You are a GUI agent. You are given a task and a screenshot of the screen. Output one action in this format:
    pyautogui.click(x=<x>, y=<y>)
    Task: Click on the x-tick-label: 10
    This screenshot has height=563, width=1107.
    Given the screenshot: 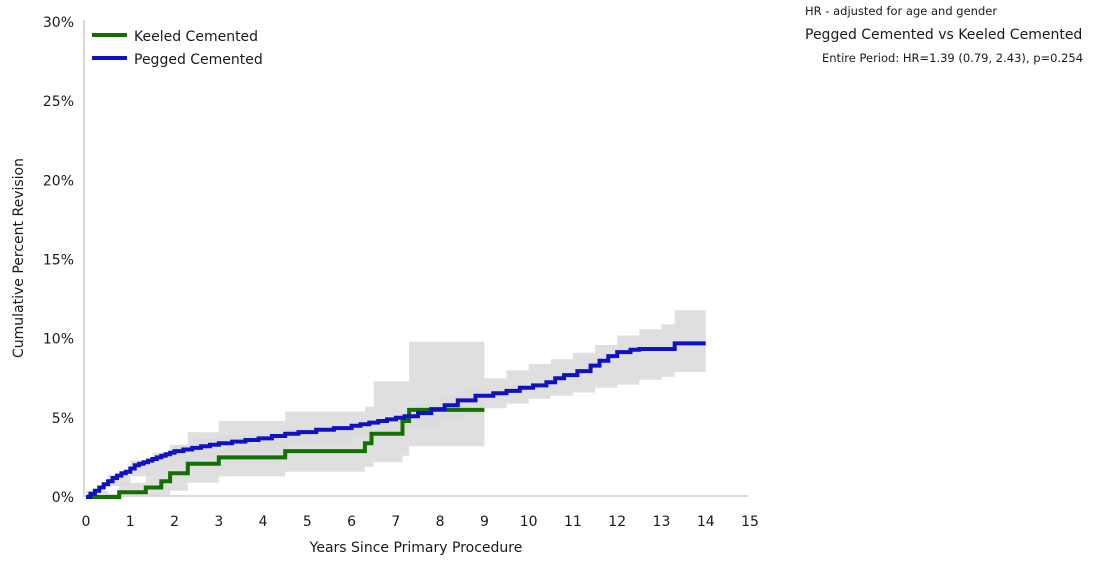 What is the action you would take?
    pyautogui.click(x=529, y=522)
    